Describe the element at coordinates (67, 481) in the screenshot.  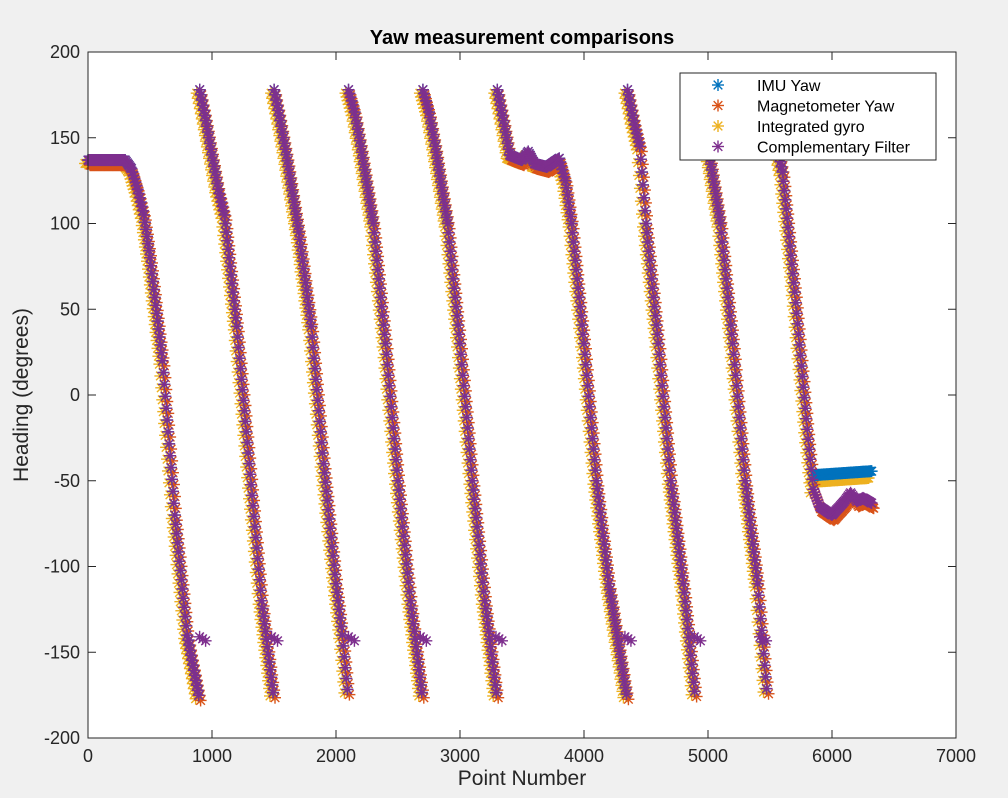
I see `y-tick-label: -50` at that location.